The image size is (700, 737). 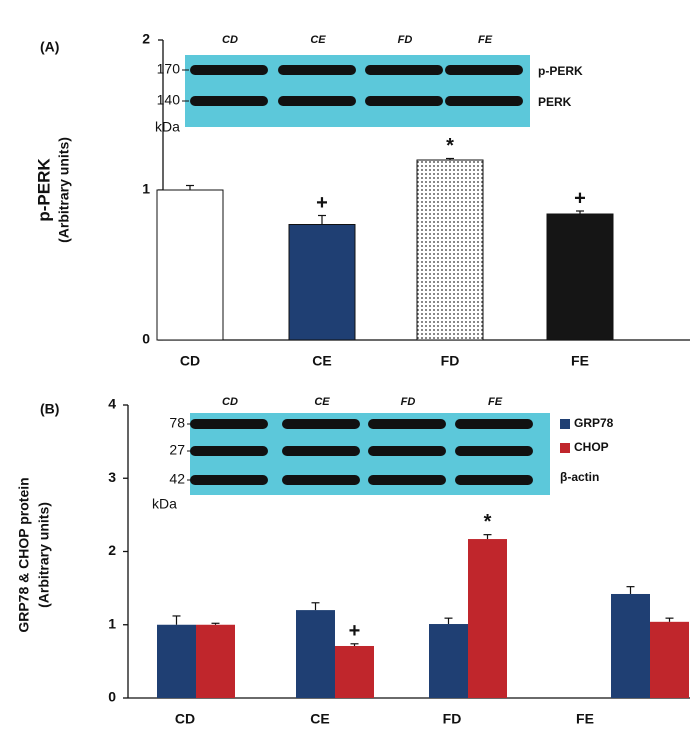 I want to click on blot-marker: 42, so click(x=177, y=479).